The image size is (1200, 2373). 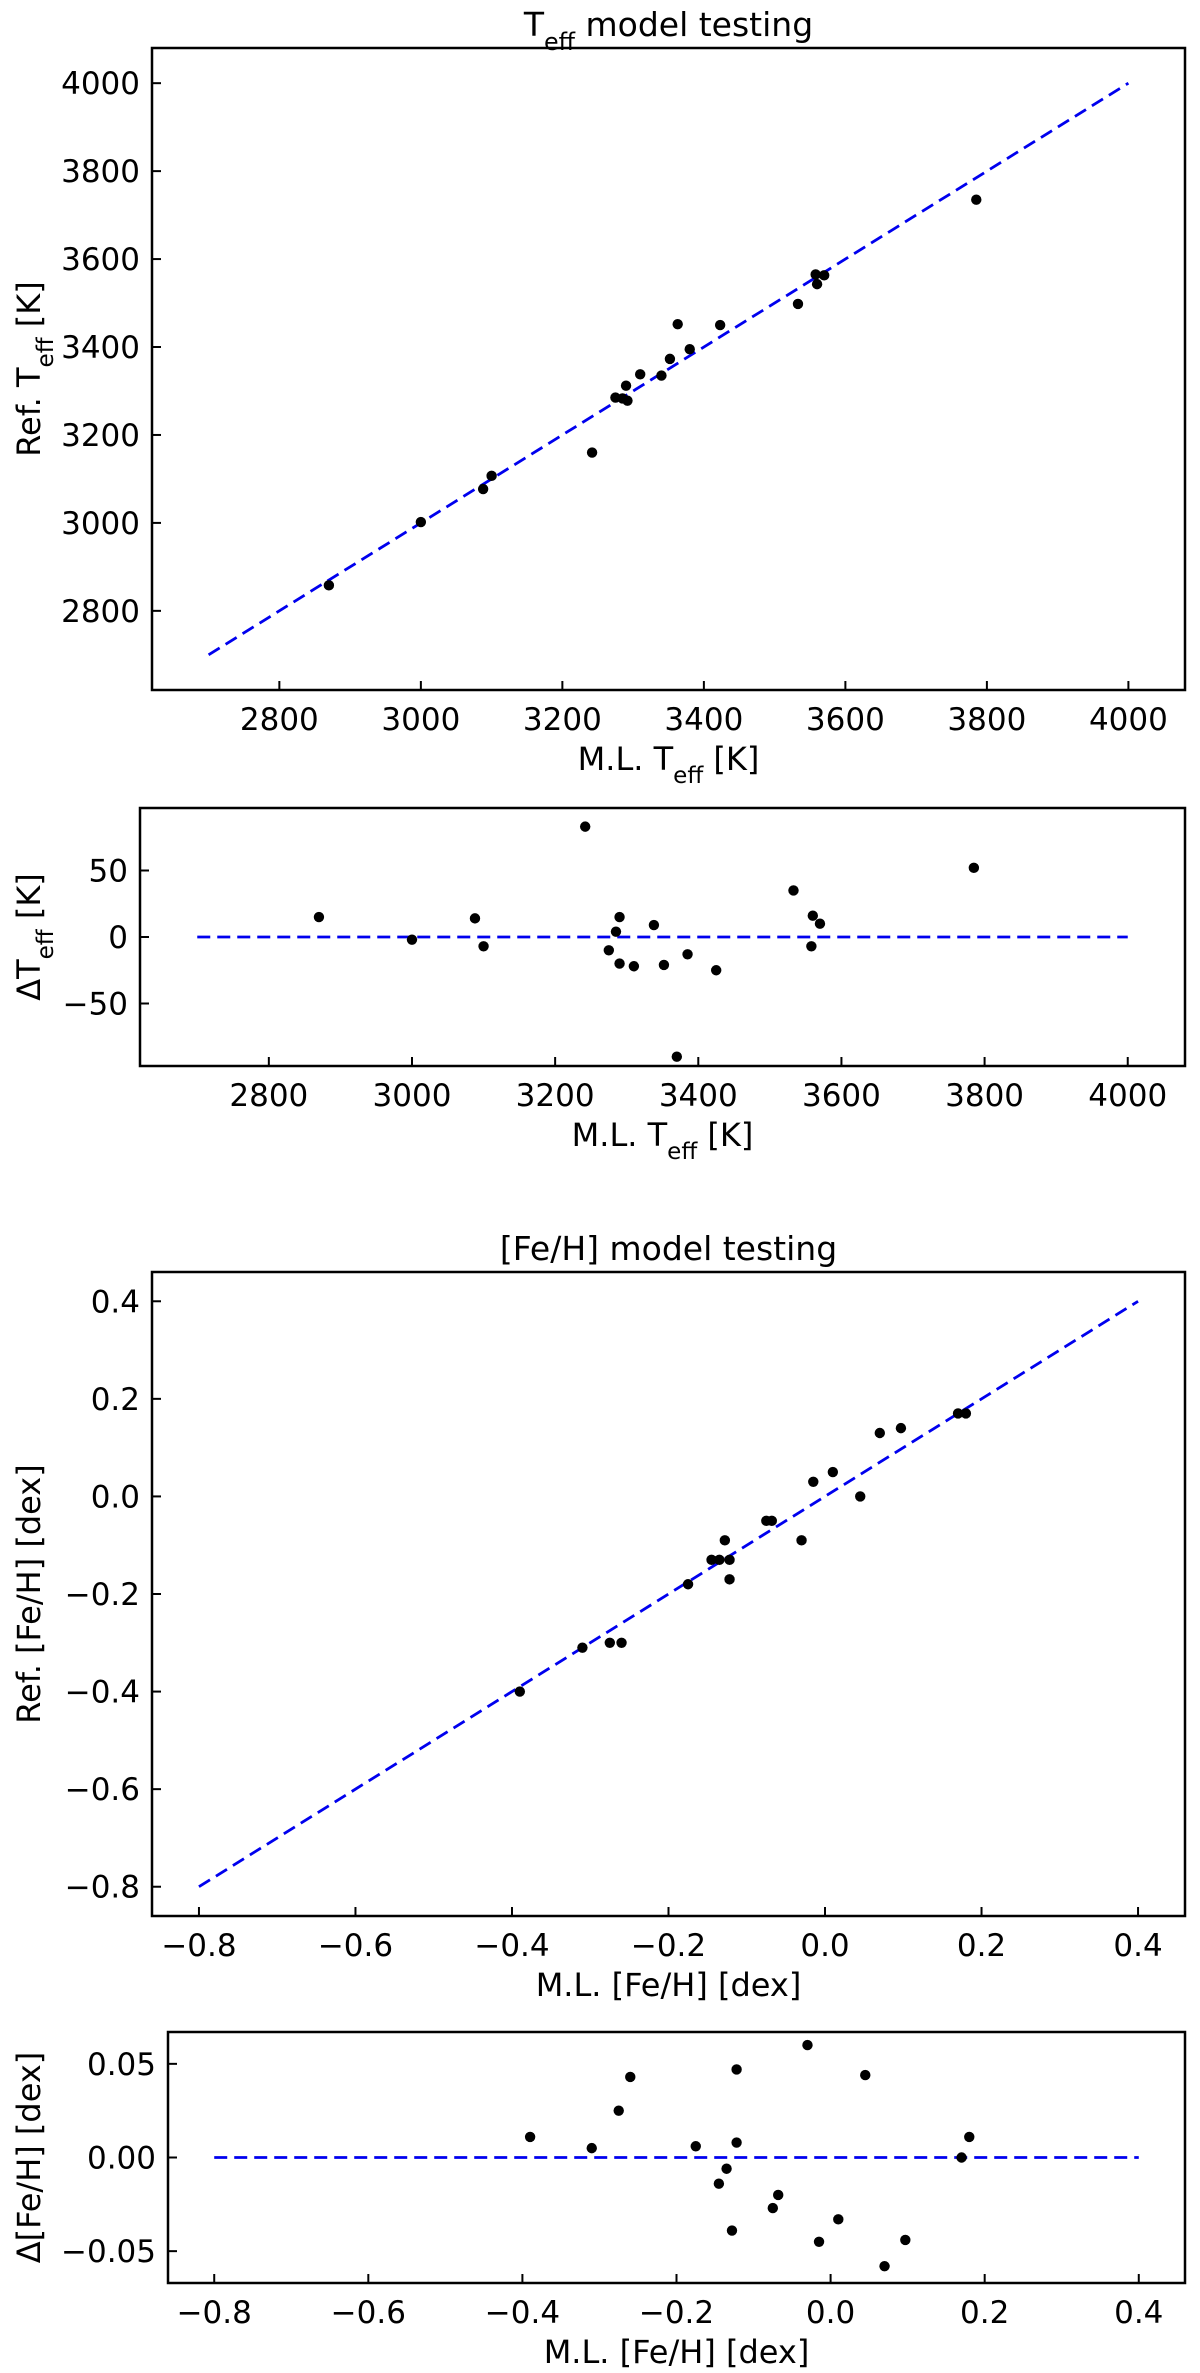 I want to click on y-tick-label: 3400, so click(x=100, y=348).